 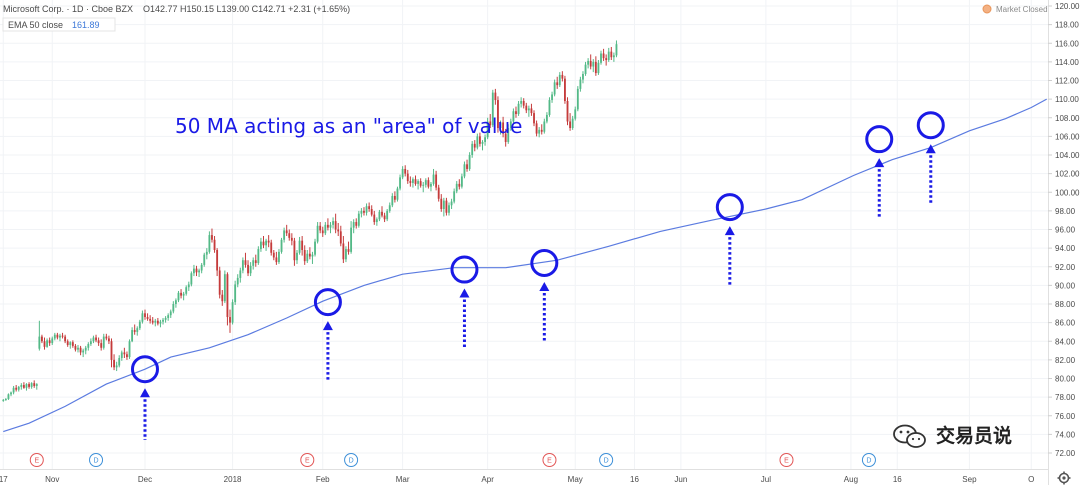 What do you see at coordinates (1067, 136) in the screenshot?
I see `y-tick-label: 106.00` at bounding box center [1067, 136].